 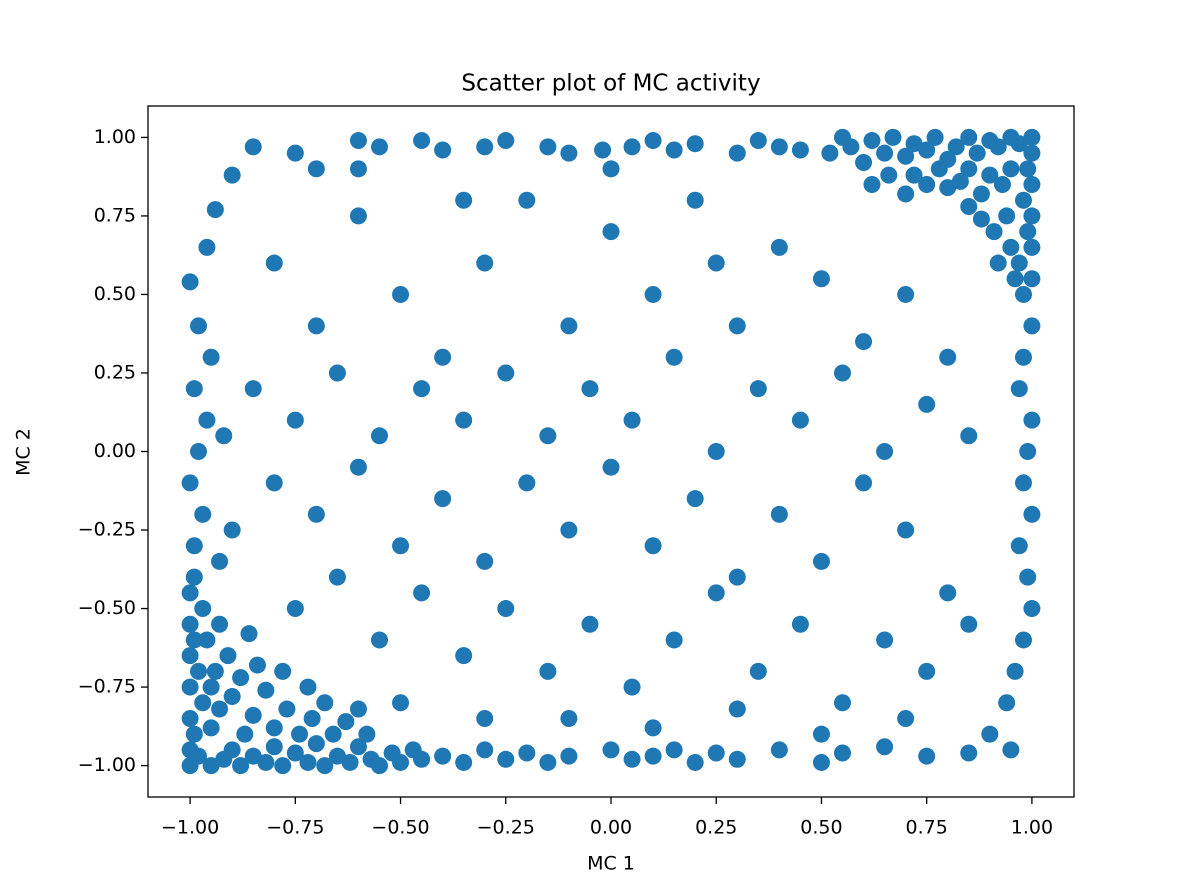 I want to click on x-tick-label: 0.75, so click(x=927, y=828).